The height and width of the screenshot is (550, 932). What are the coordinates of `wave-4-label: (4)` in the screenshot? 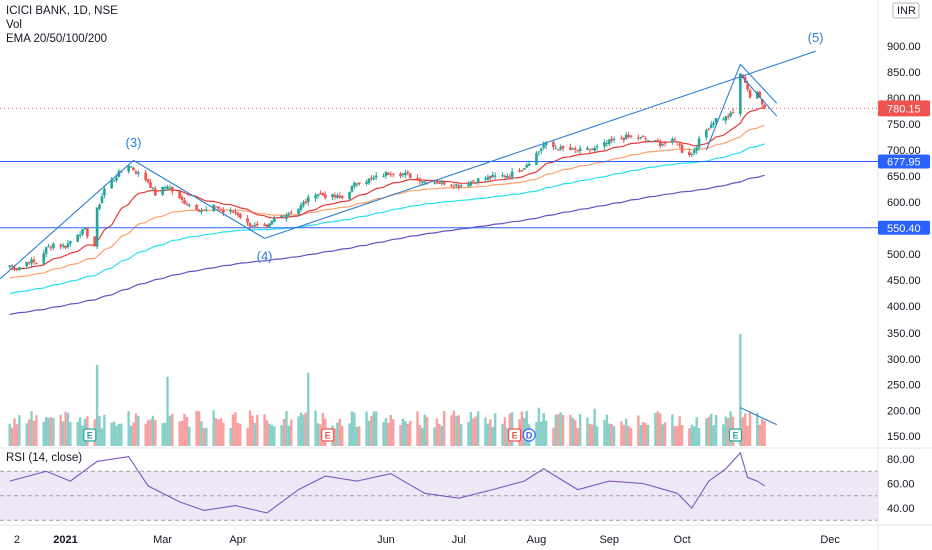 It's located at (265, 255).